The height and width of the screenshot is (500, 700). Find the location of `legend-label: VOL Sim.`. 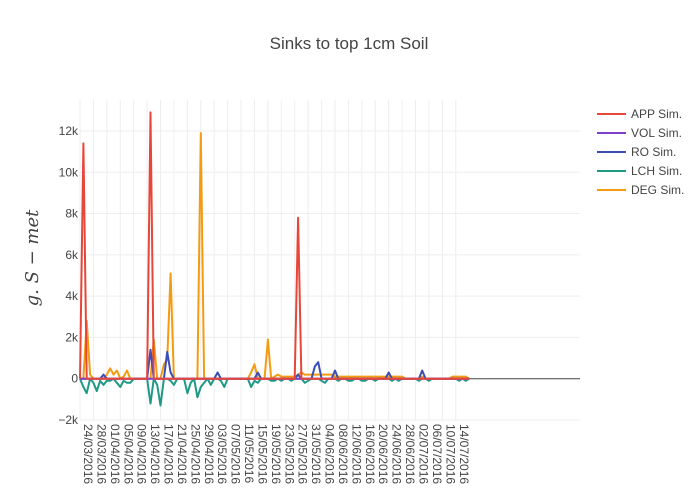

legend-label: VOL Sim. is located at coordinates (656, 133).